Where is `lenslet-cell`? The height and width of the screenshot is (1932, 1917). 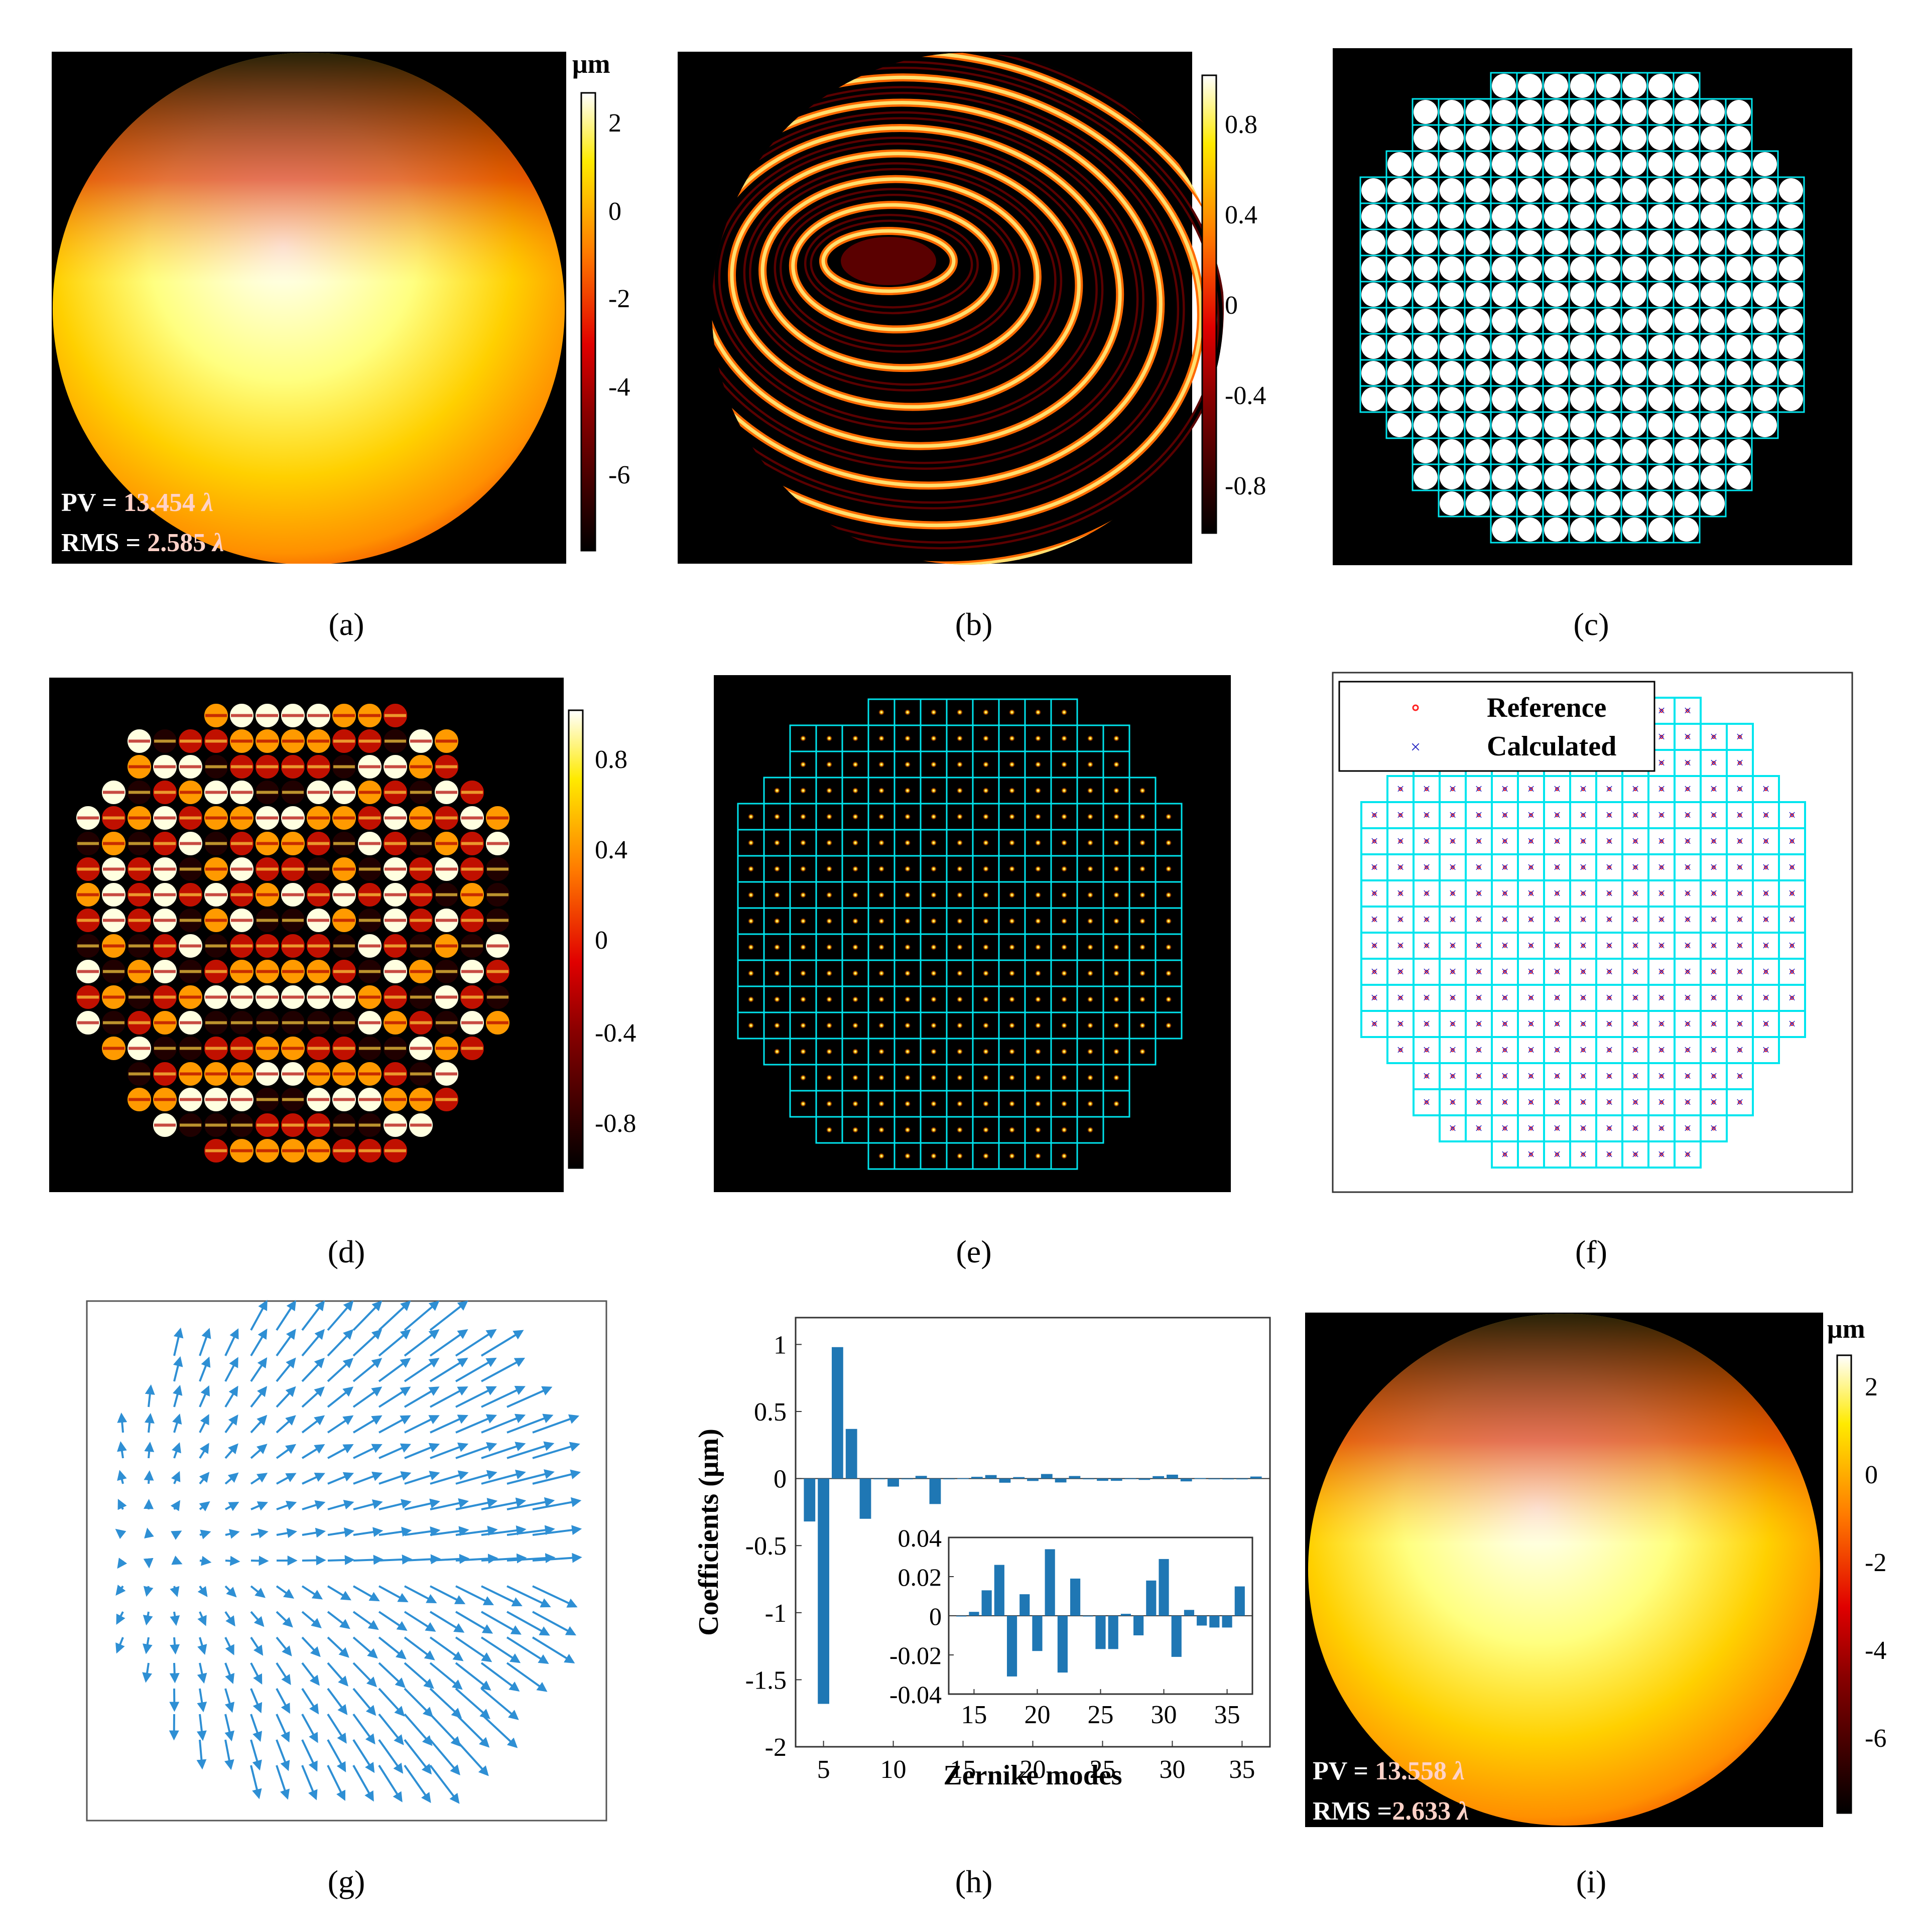 lenslet-cell is located at coordinates (1791, 399).